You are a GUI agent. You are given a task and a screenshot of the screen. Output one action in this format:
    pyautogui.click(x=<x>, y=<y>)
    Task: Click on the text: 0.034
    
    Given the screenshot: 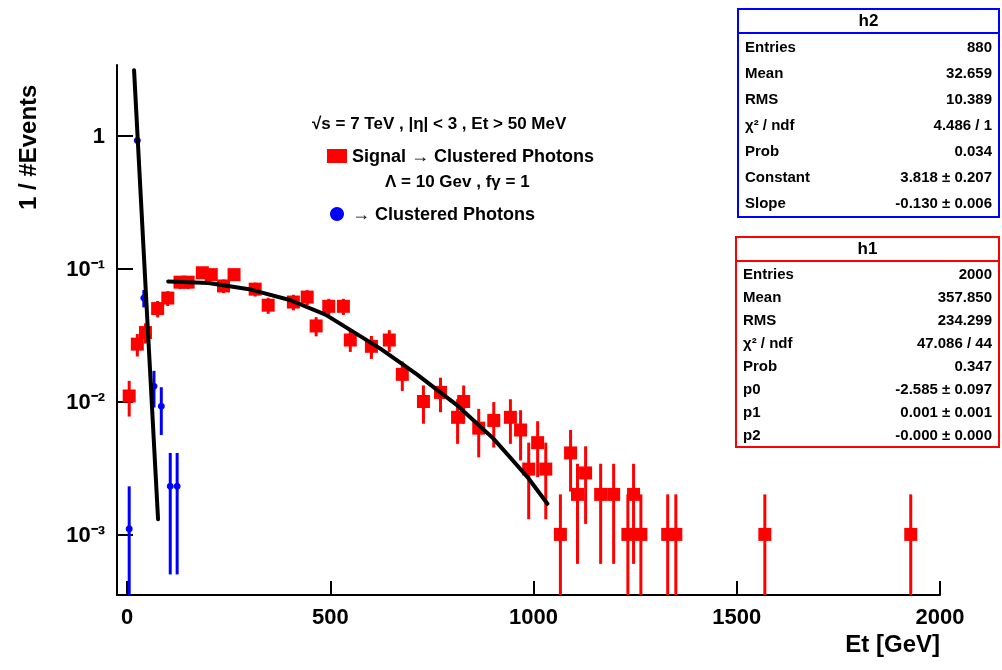 What is the action you would take?
    pyautogui.click(x=973, y=150)
    